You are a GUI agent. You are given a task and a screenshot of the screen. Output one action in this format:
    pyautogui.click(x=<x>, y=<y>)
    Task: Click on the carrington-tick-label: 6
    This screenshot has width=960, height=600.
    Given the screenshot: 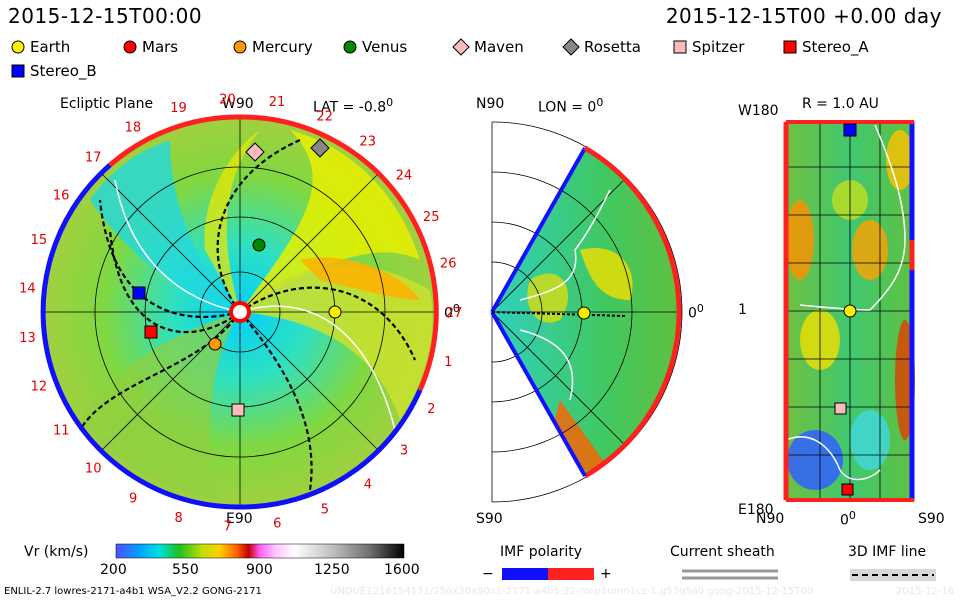 What is the action you would take?
    pyautogui.click(x=277, y=524)
    